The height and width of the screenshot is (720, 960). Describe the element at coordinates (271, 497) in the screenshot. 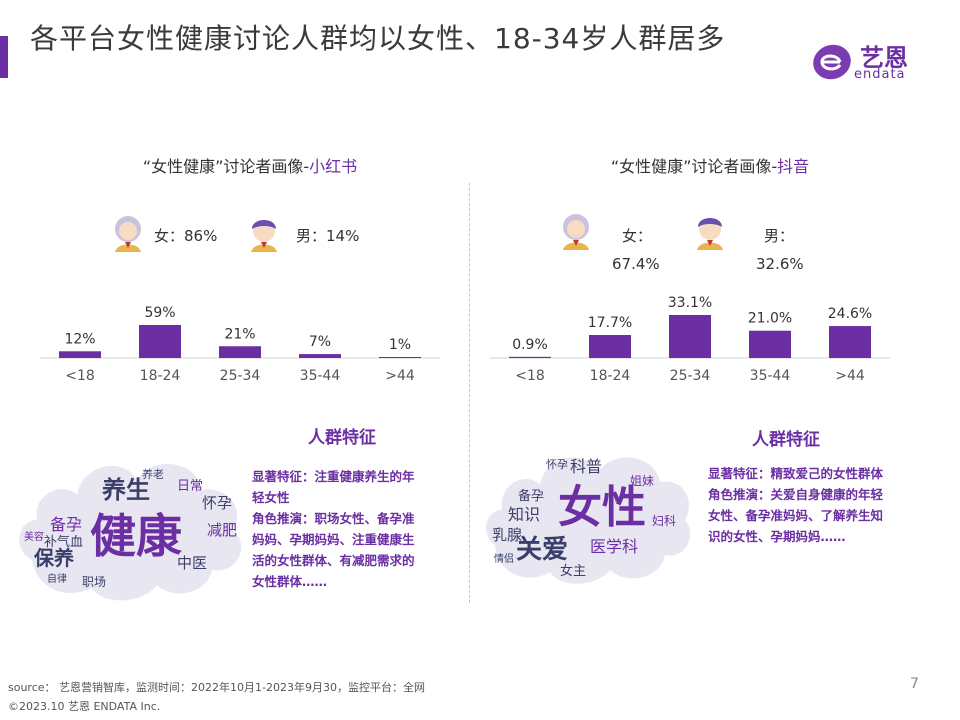

I see `desc-line: 轻女性` at that location.